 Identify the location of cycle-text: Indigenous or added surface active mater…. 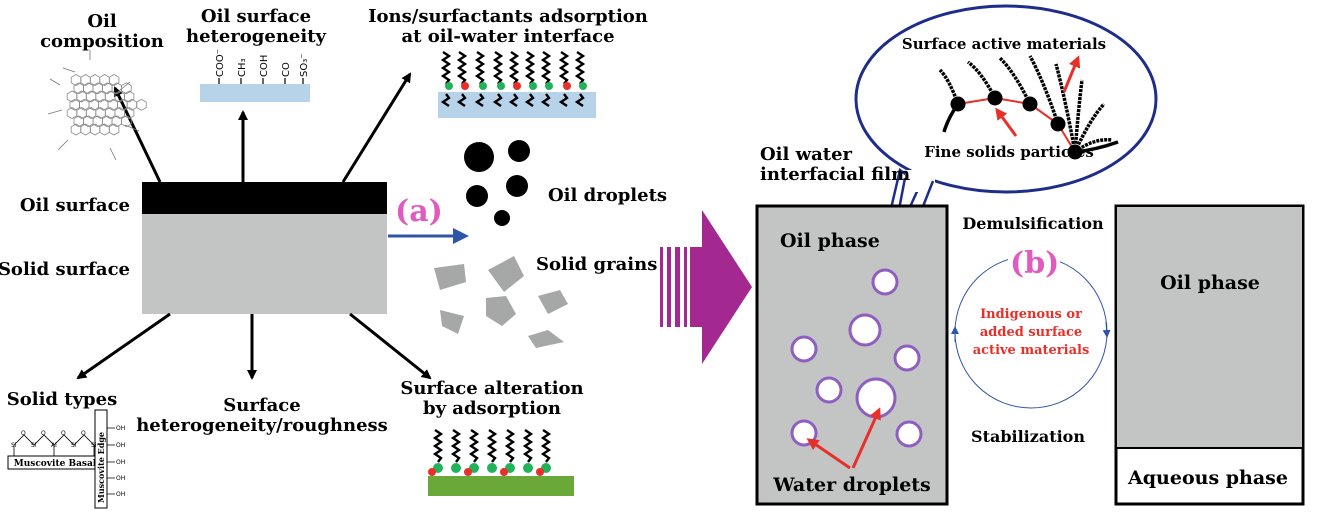
(1031, 332).